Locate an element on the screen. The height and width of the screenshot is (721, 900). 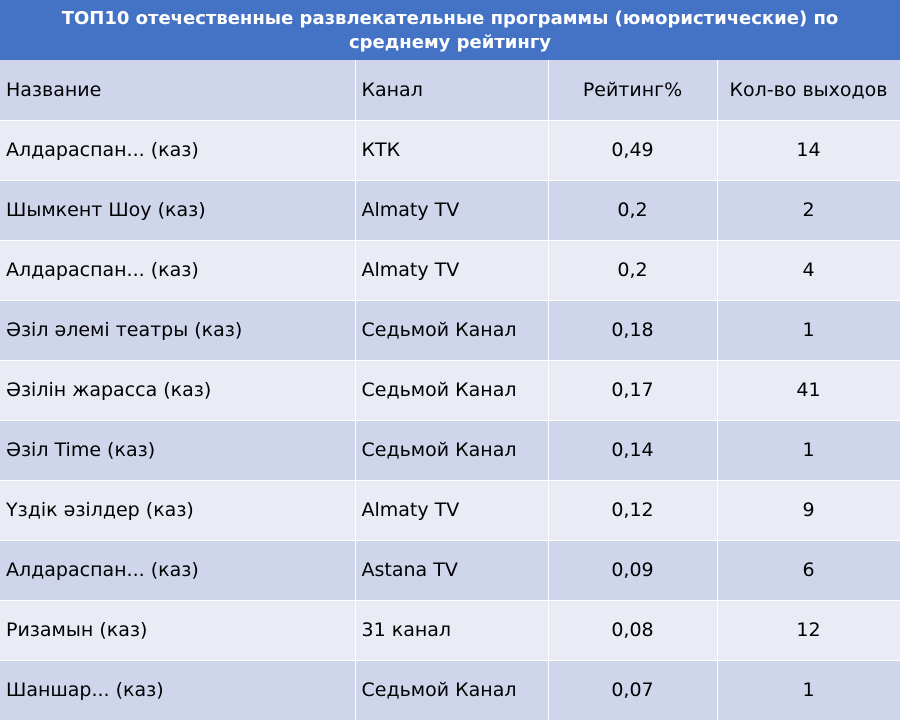
rating-cell: 0,12 is located at coordinates (633, 510).